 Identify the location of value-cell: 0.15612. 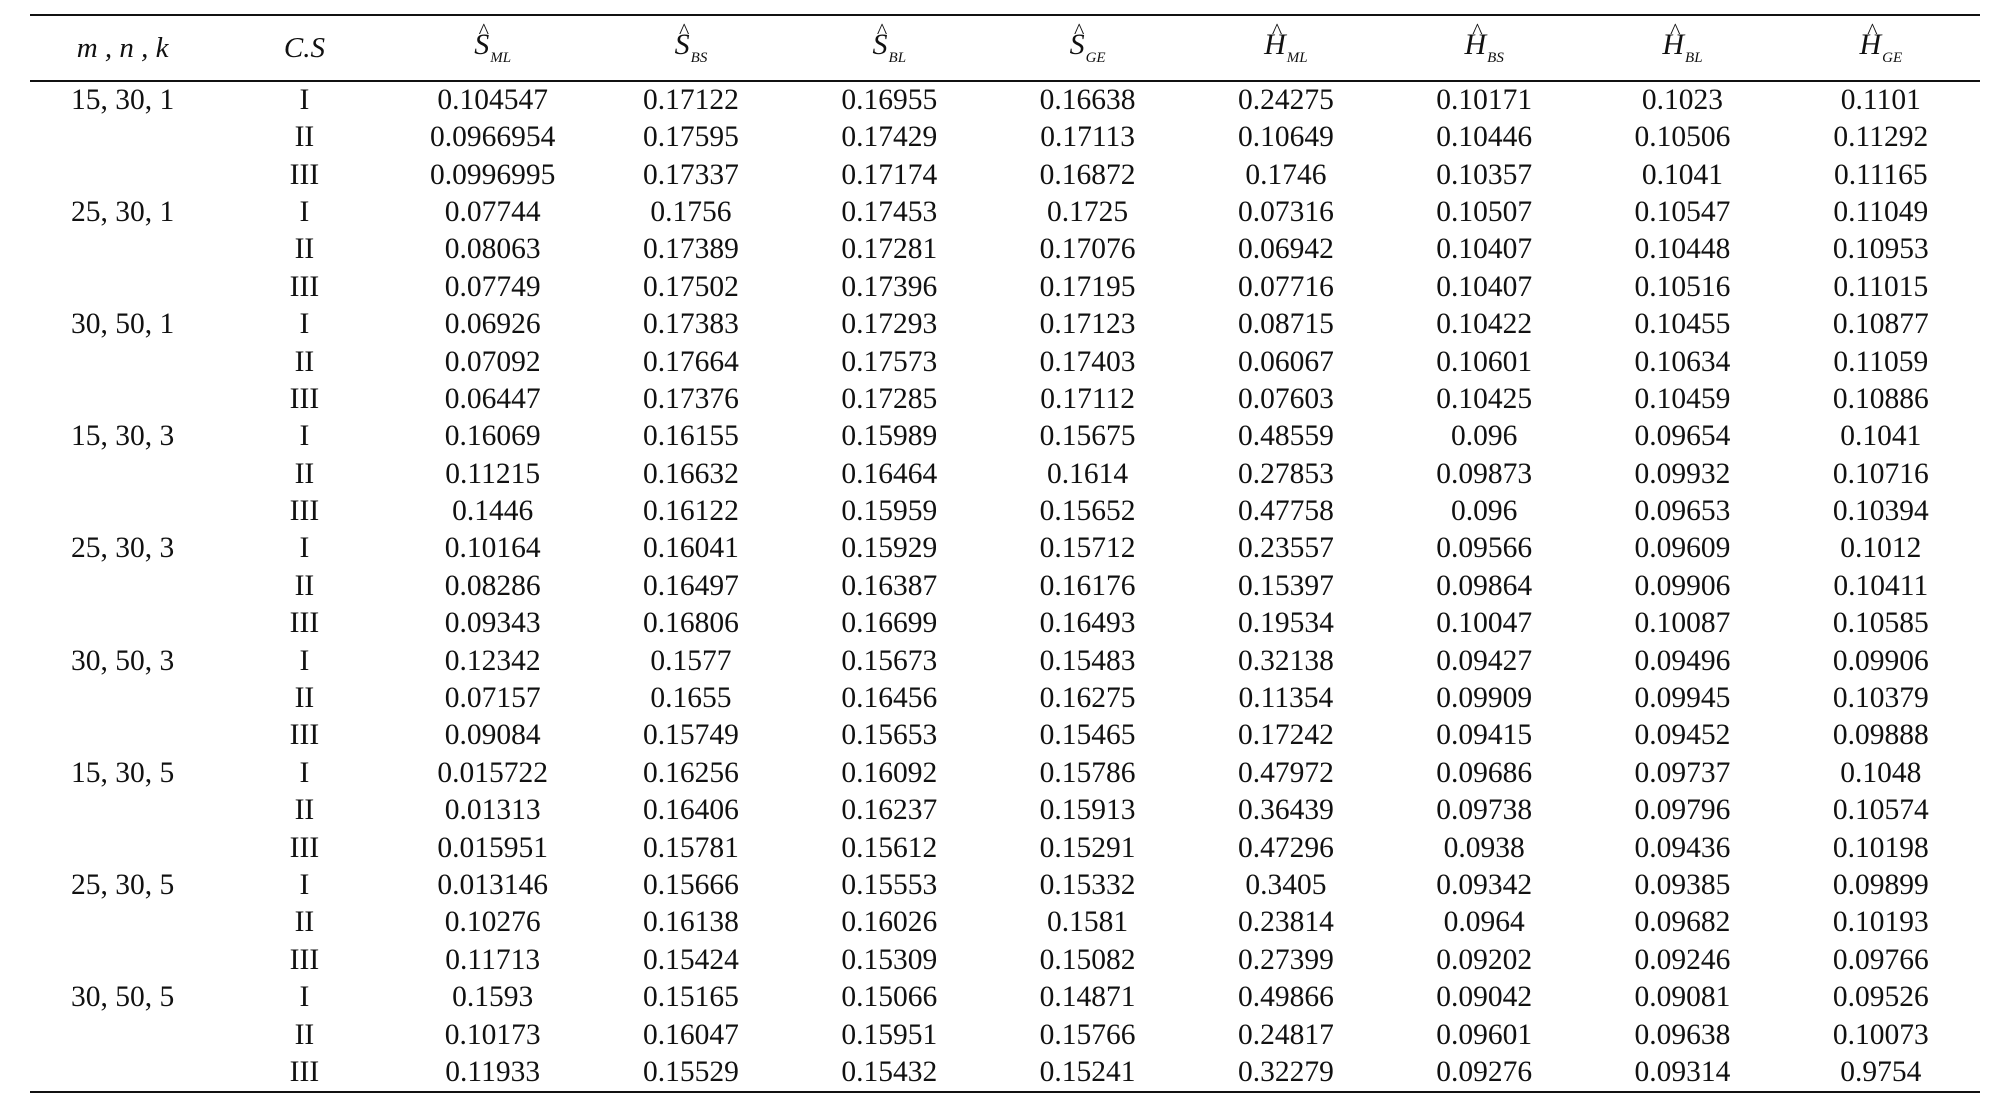
(889, 847).